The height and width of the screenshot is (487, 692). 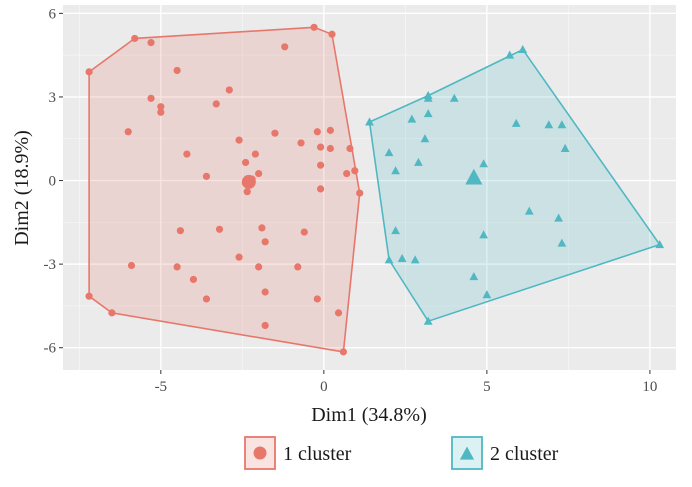 What do you see at coordinates (487, 387) in the screenshot?
I see `x-tick-label: 5` at bounding box center [487, 387].